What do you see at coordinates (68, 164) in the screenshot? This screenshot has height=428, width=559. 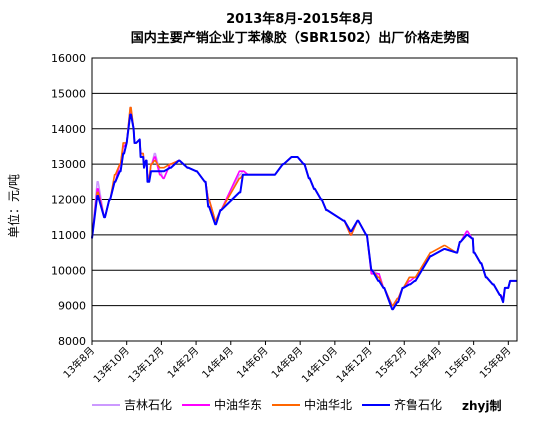 I see `y-tick-label: 13000` at bounding box center [68, 164].